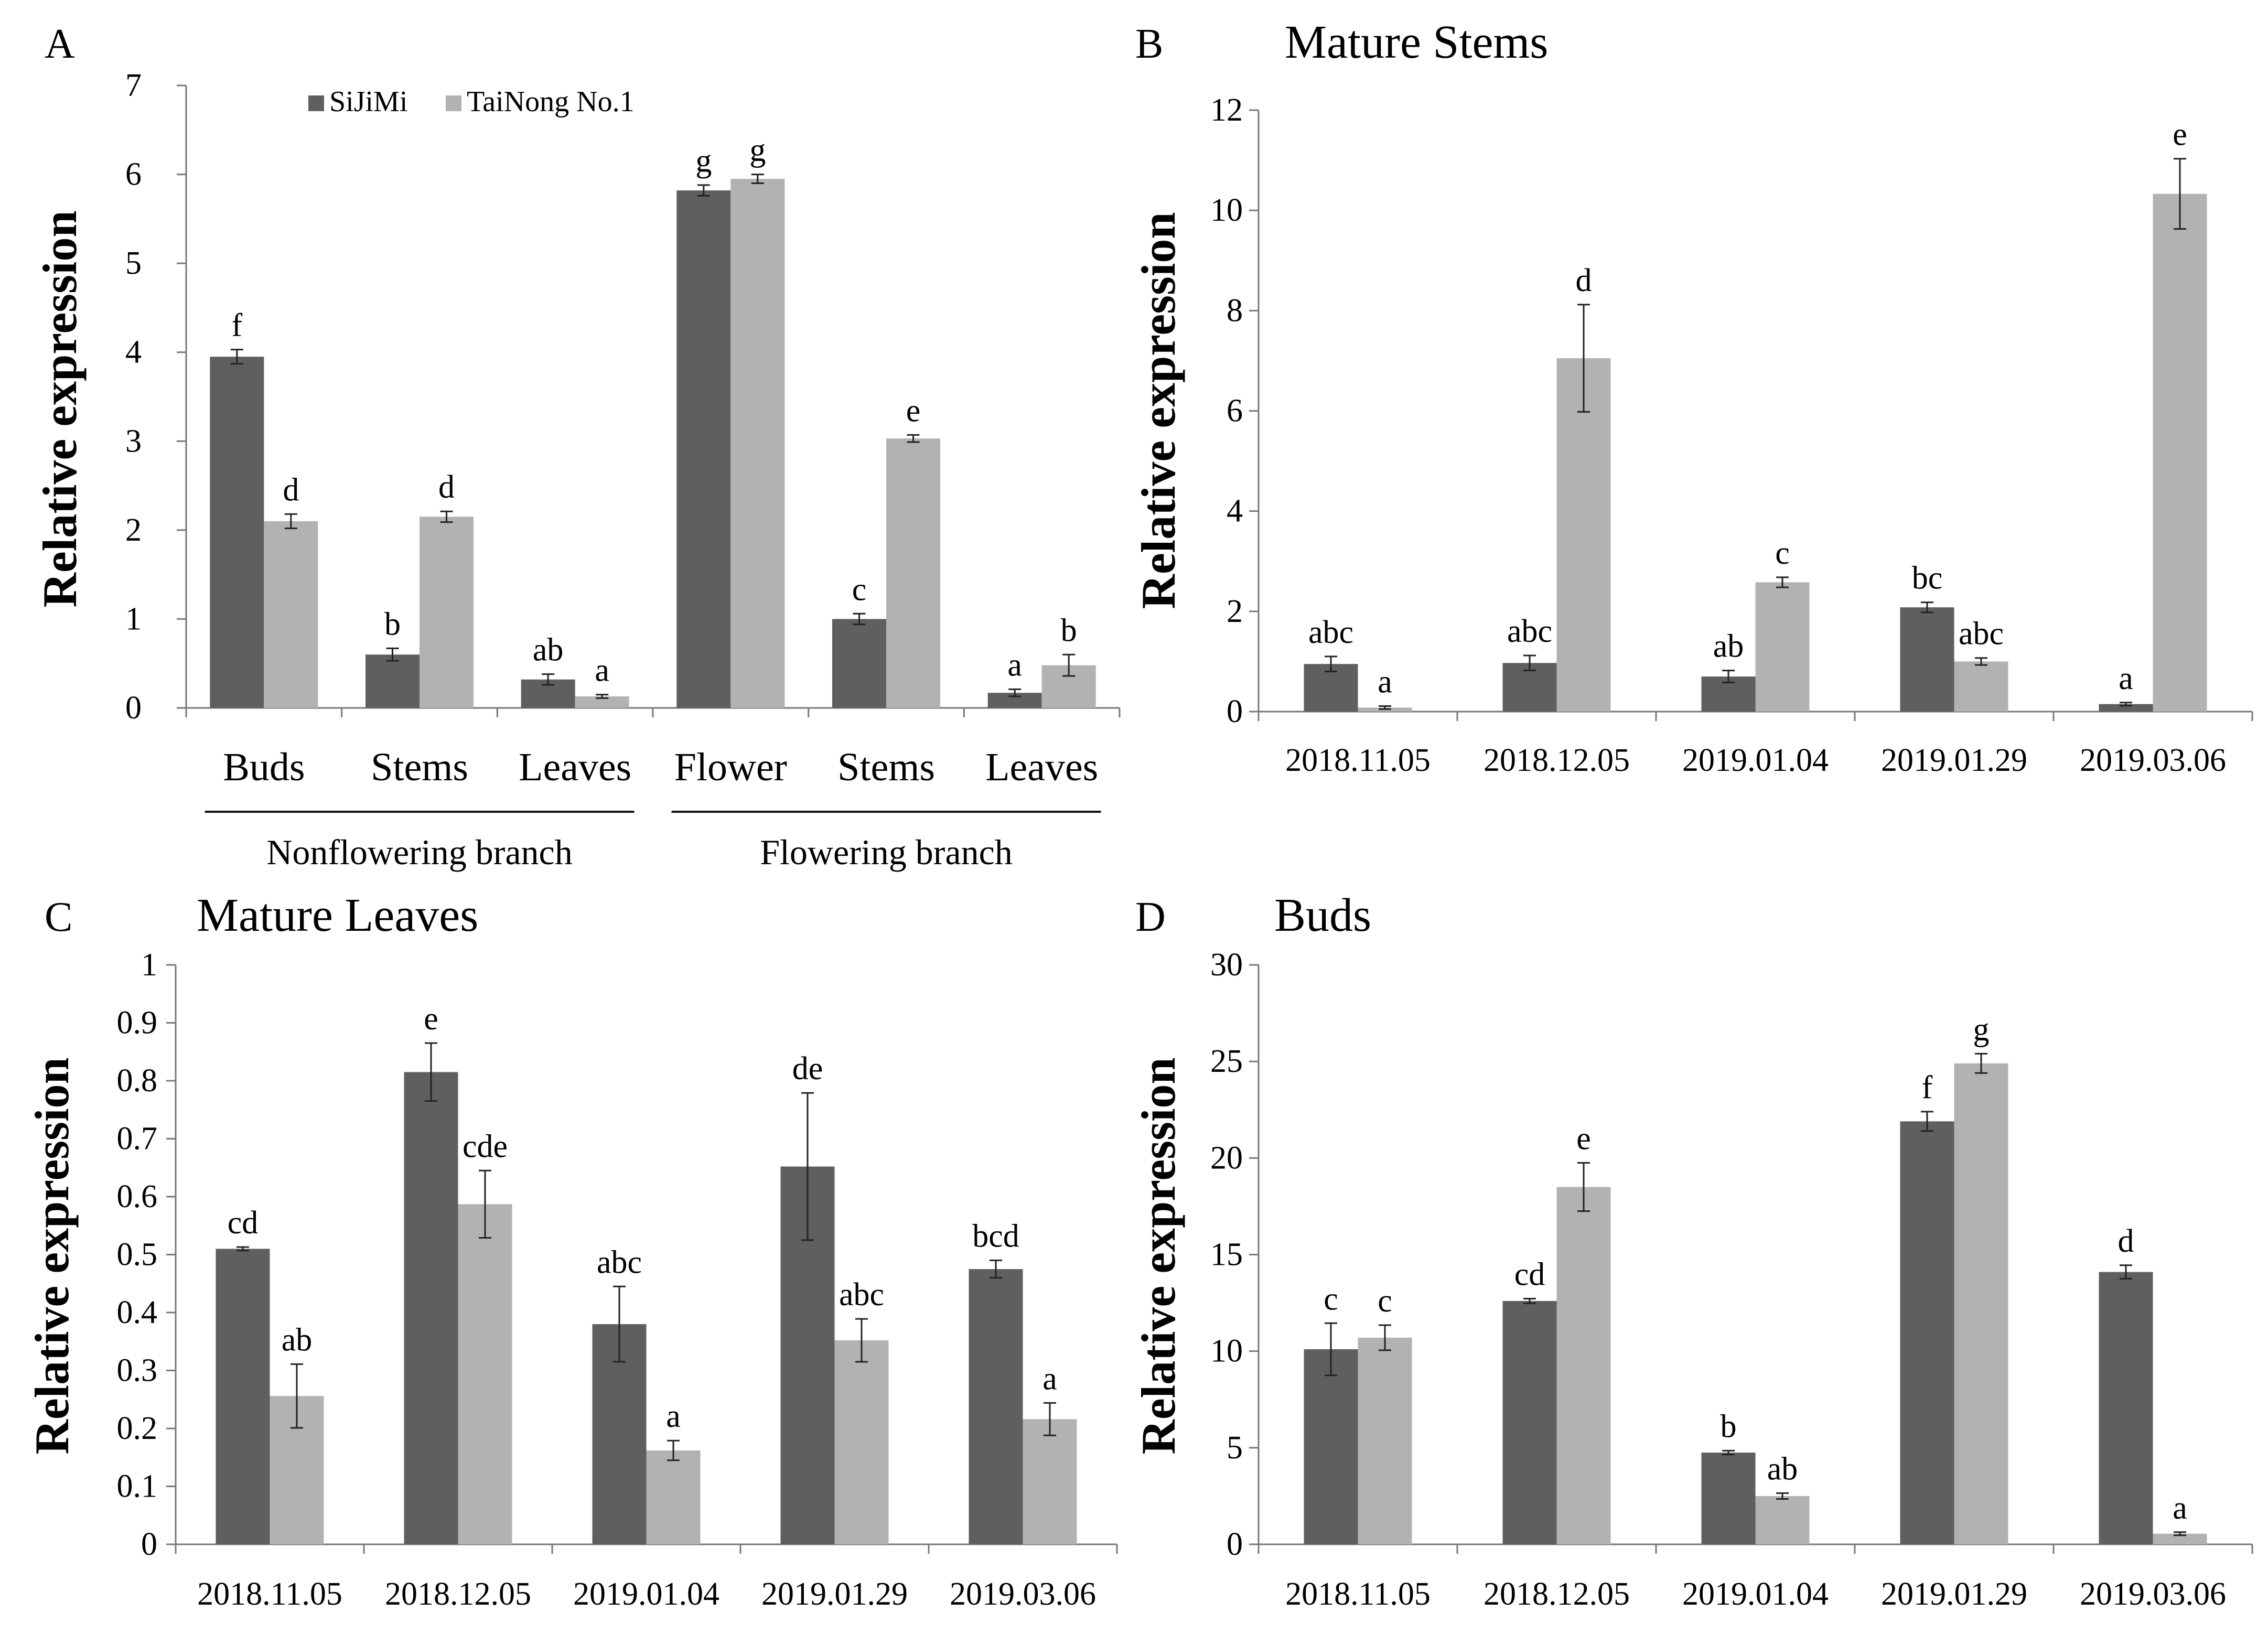 The image size is (2268, 1634). Describe the element at coordinates (1041, 767) in the screenshot. I see `x-tick-label: Leaves` at that location.